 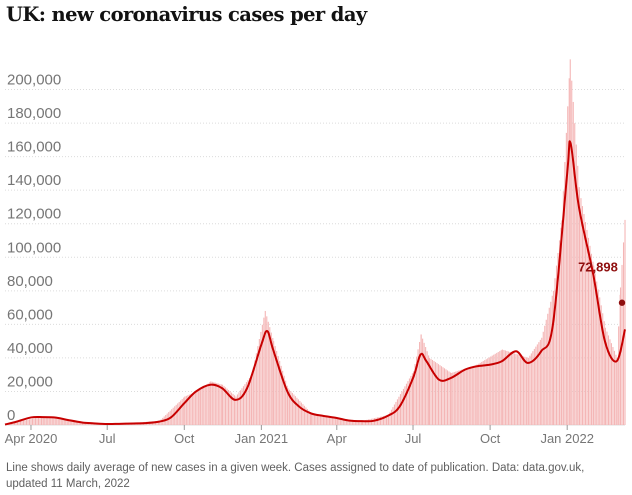 I want to click on x-tick-label: Apr, so click(x=337, y=438).